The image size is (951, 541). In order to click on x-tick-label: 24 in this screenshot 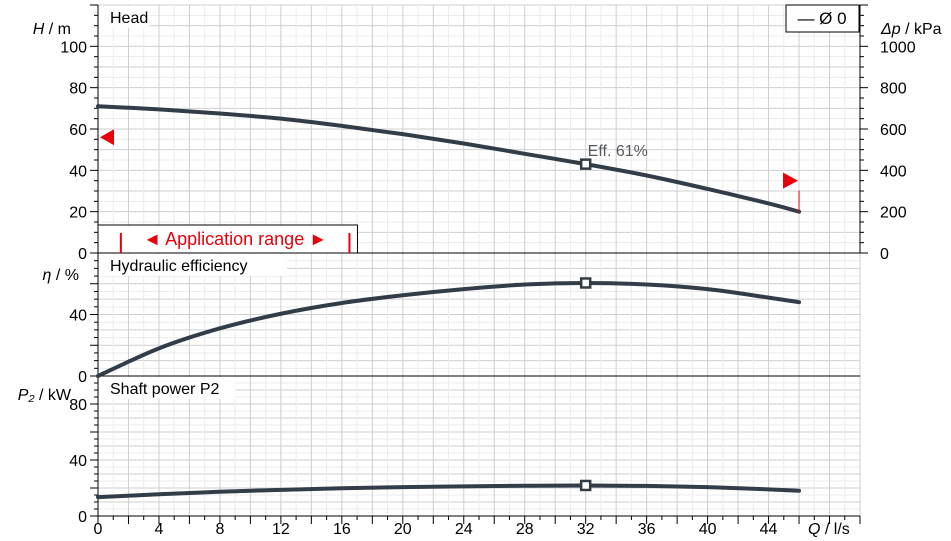, I will do `click(464, 529)`.